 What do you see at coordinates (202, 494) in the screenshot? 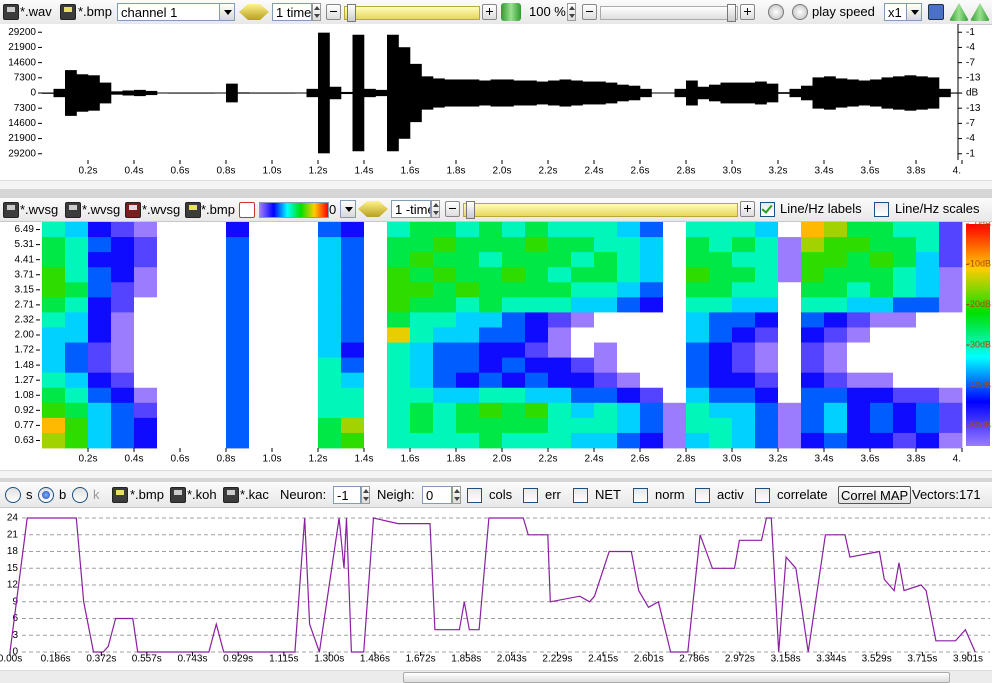
I see `koh-button: *.koh` at bounding box center [202, 494].